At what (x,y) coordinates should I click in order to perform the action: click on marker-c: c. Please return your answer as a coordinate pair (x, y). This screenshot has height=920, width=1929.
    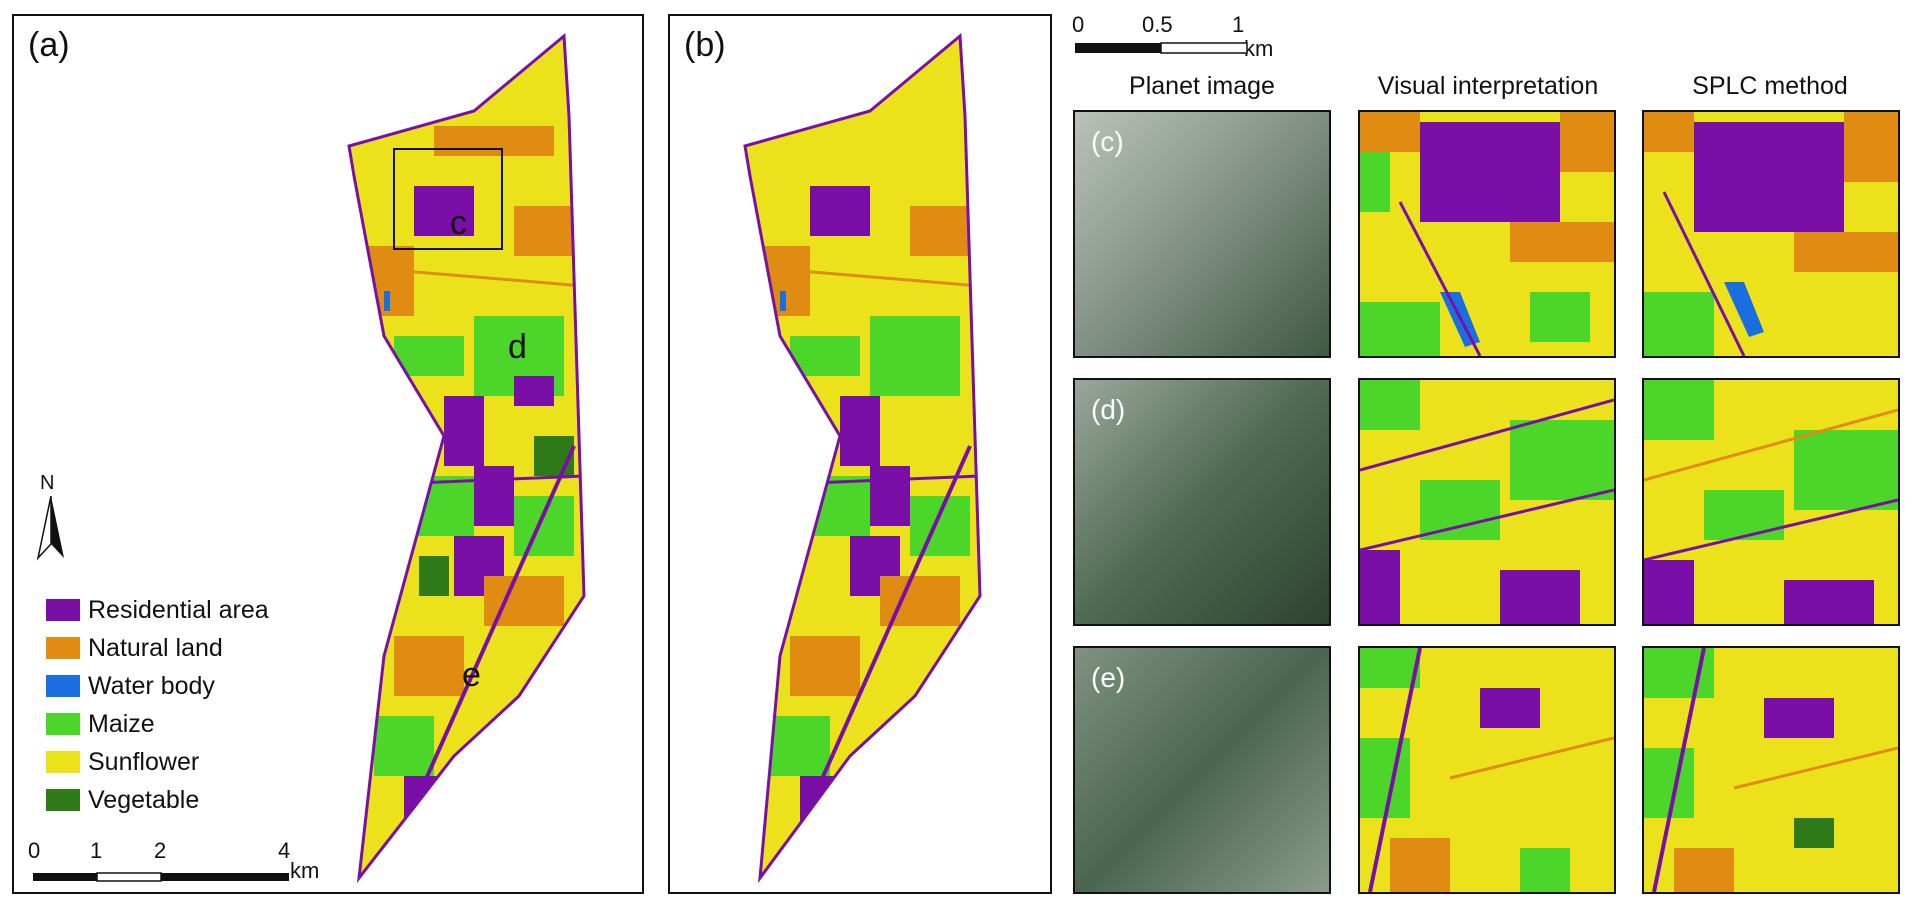
    Looking at the image, I should click on (458, 223).